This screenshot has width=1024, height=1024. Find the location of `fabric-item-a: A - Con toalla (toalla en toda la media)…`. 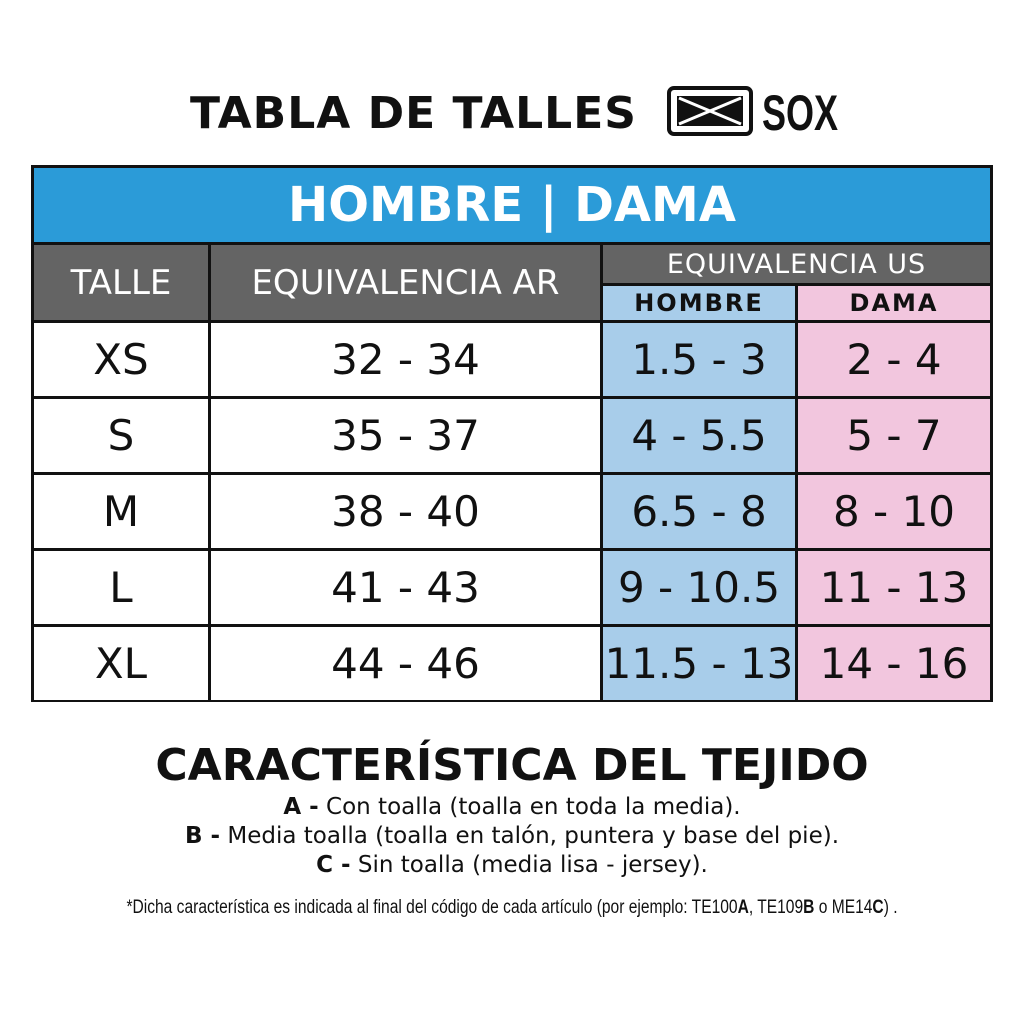

fabric-item-a: A - Con toalla (toalla en toda la media)… is located at coordinates (512, 807).